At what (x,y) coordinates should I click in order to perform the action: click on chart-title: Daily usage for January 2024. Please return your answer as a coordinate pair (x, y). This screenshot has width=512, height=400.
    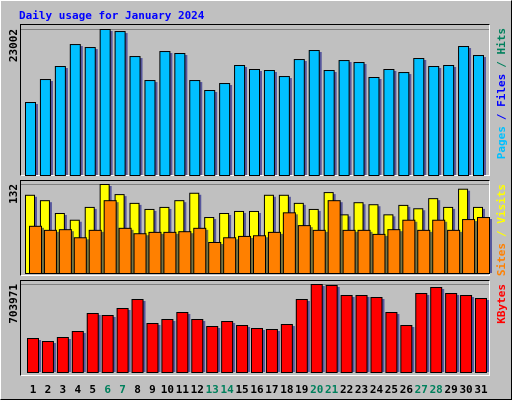
    Looking at the image, I should click on (112, 15).